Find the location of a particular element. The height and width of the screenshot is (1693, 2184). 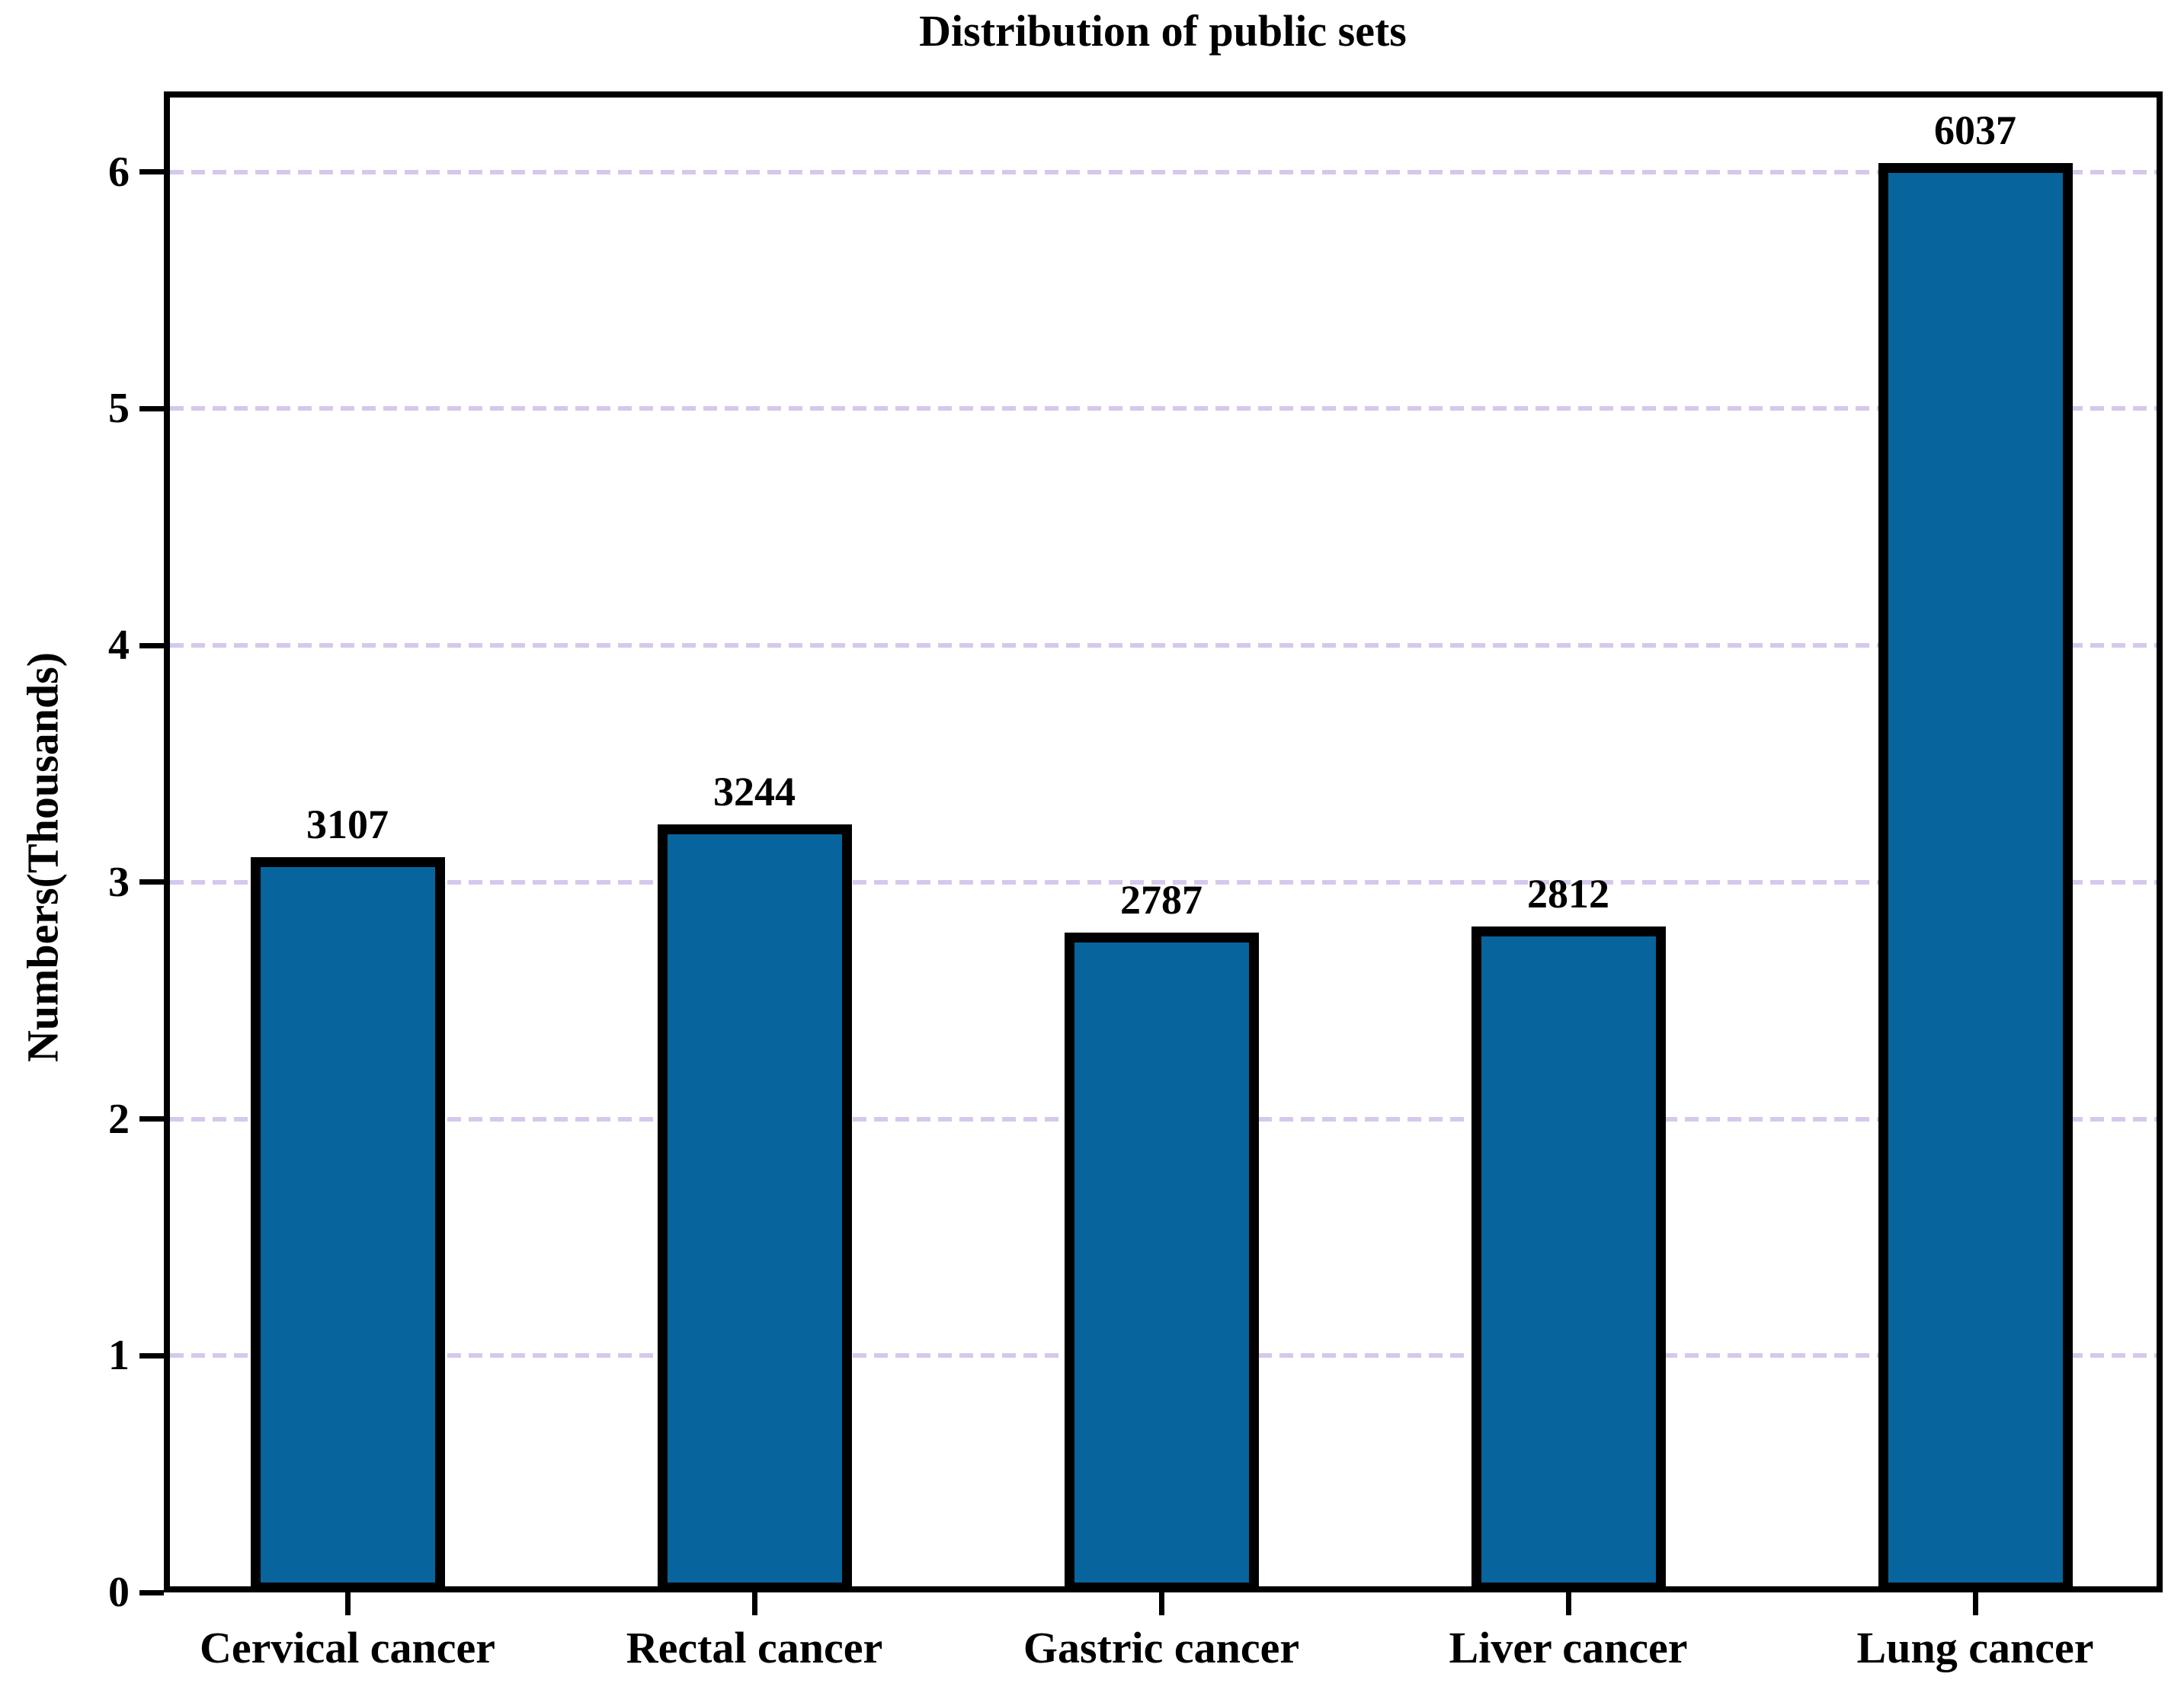

y-axis-title: Numbers(Thousands) is located at coordinates (43, 857).